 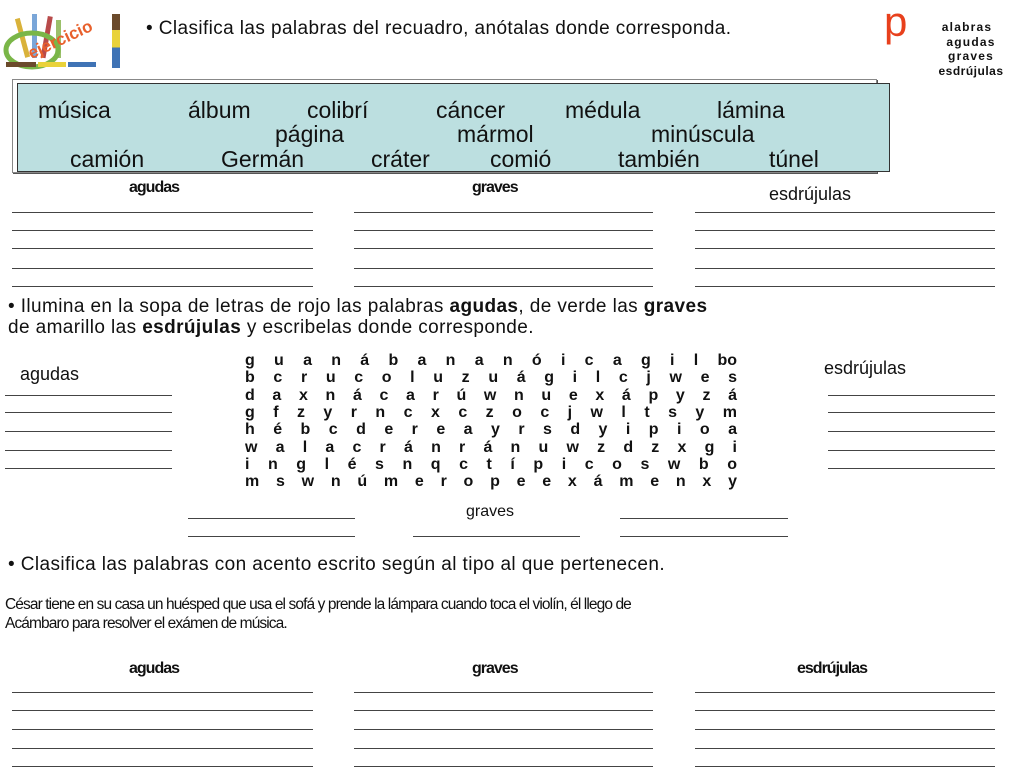 What do you see at coordinates (338, 110) in the screenshot?
I see `word: colibrí` at bounding box center [338, 110].